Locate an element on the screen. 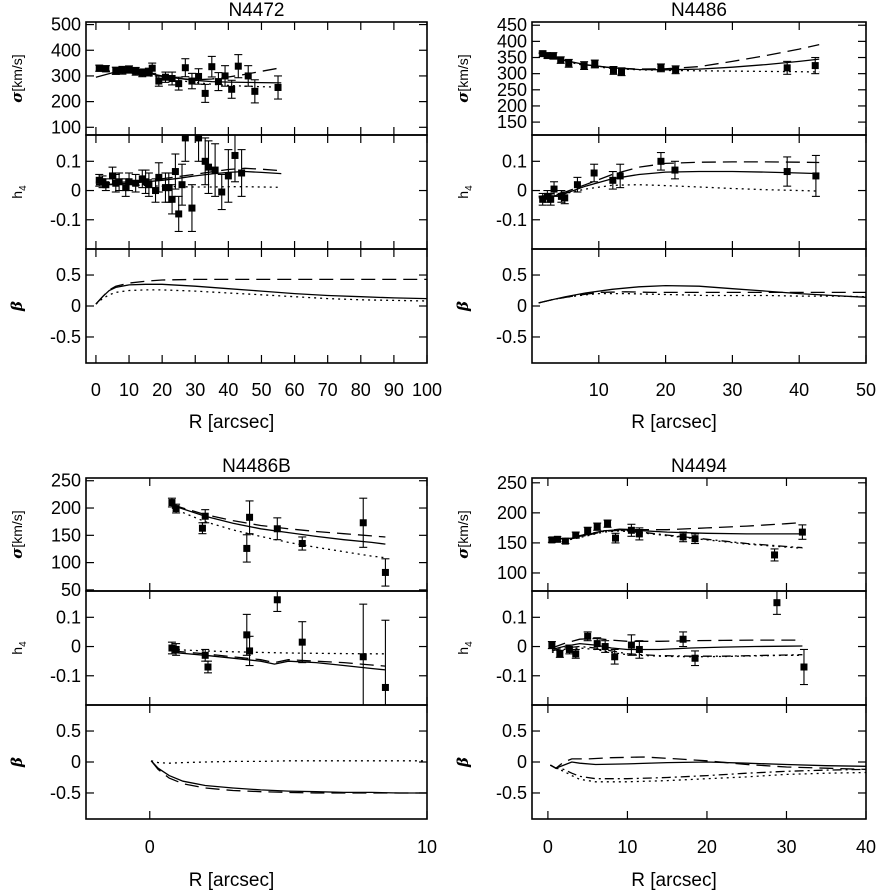  n4494-h4-ylabel-sub: 4 is located at coordinates (469, 644).